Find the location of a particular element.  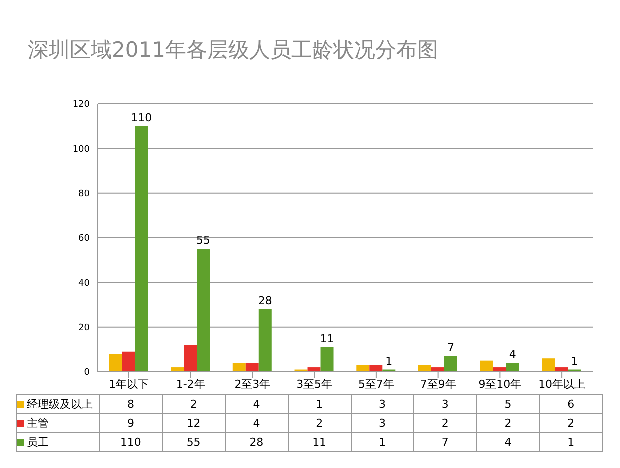

data-label: 12 is located at coordinates (194, 423).